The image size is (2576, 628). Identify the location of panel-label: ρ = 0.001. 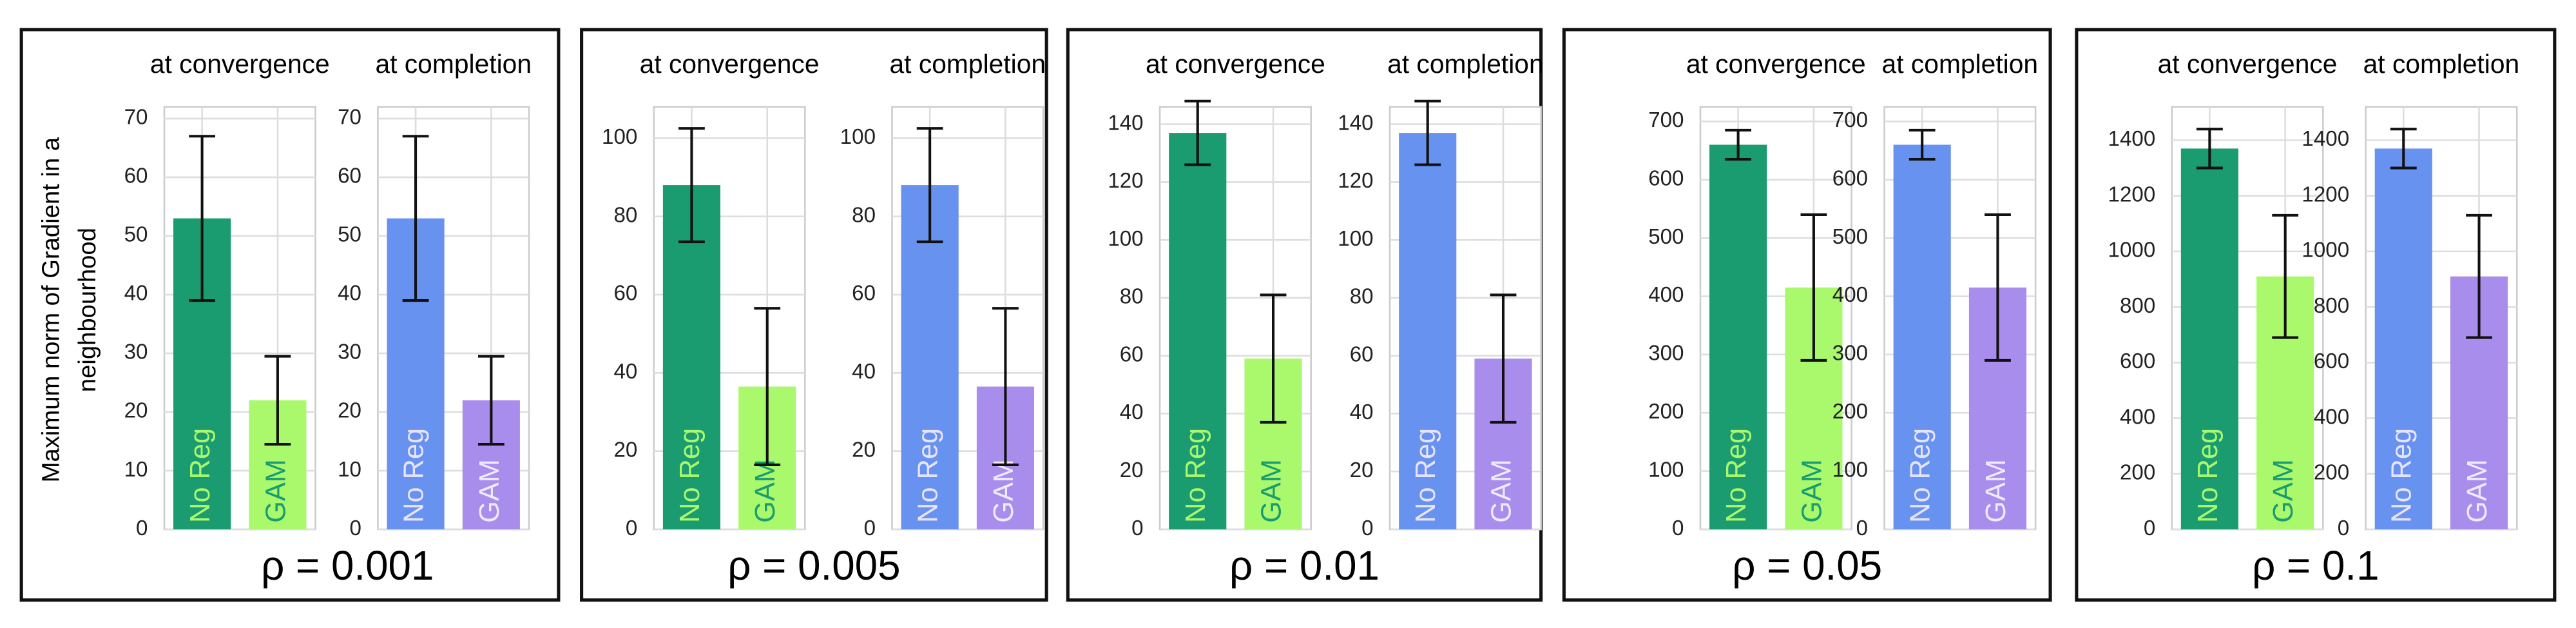
(347, 565).